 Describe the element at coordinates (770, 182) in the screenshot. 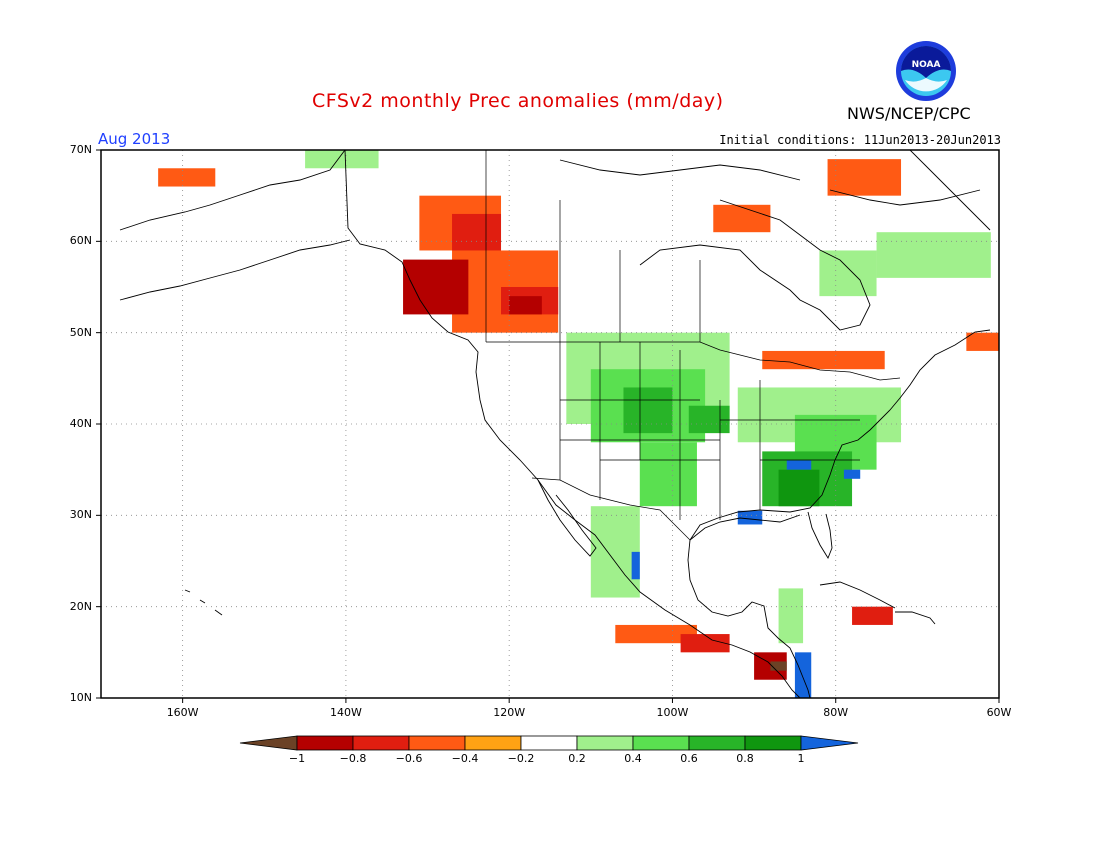

I see `arctic-islands` at that location.